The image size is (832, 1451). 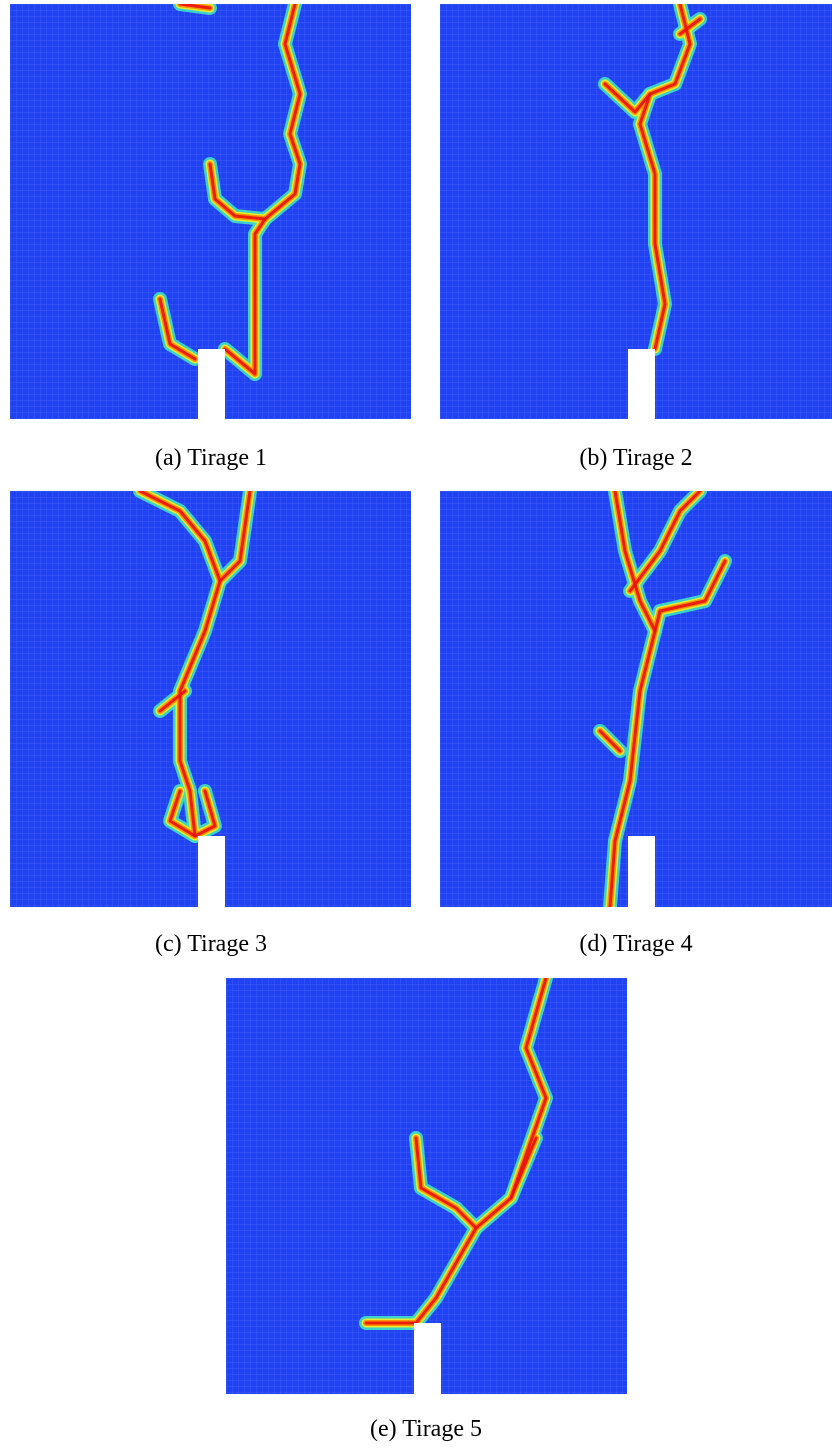 What do you see at coordinates (426, 1429) in the screenshot?
I see `caption: (e) Tirage 5` at bounding box center [426, 1429].